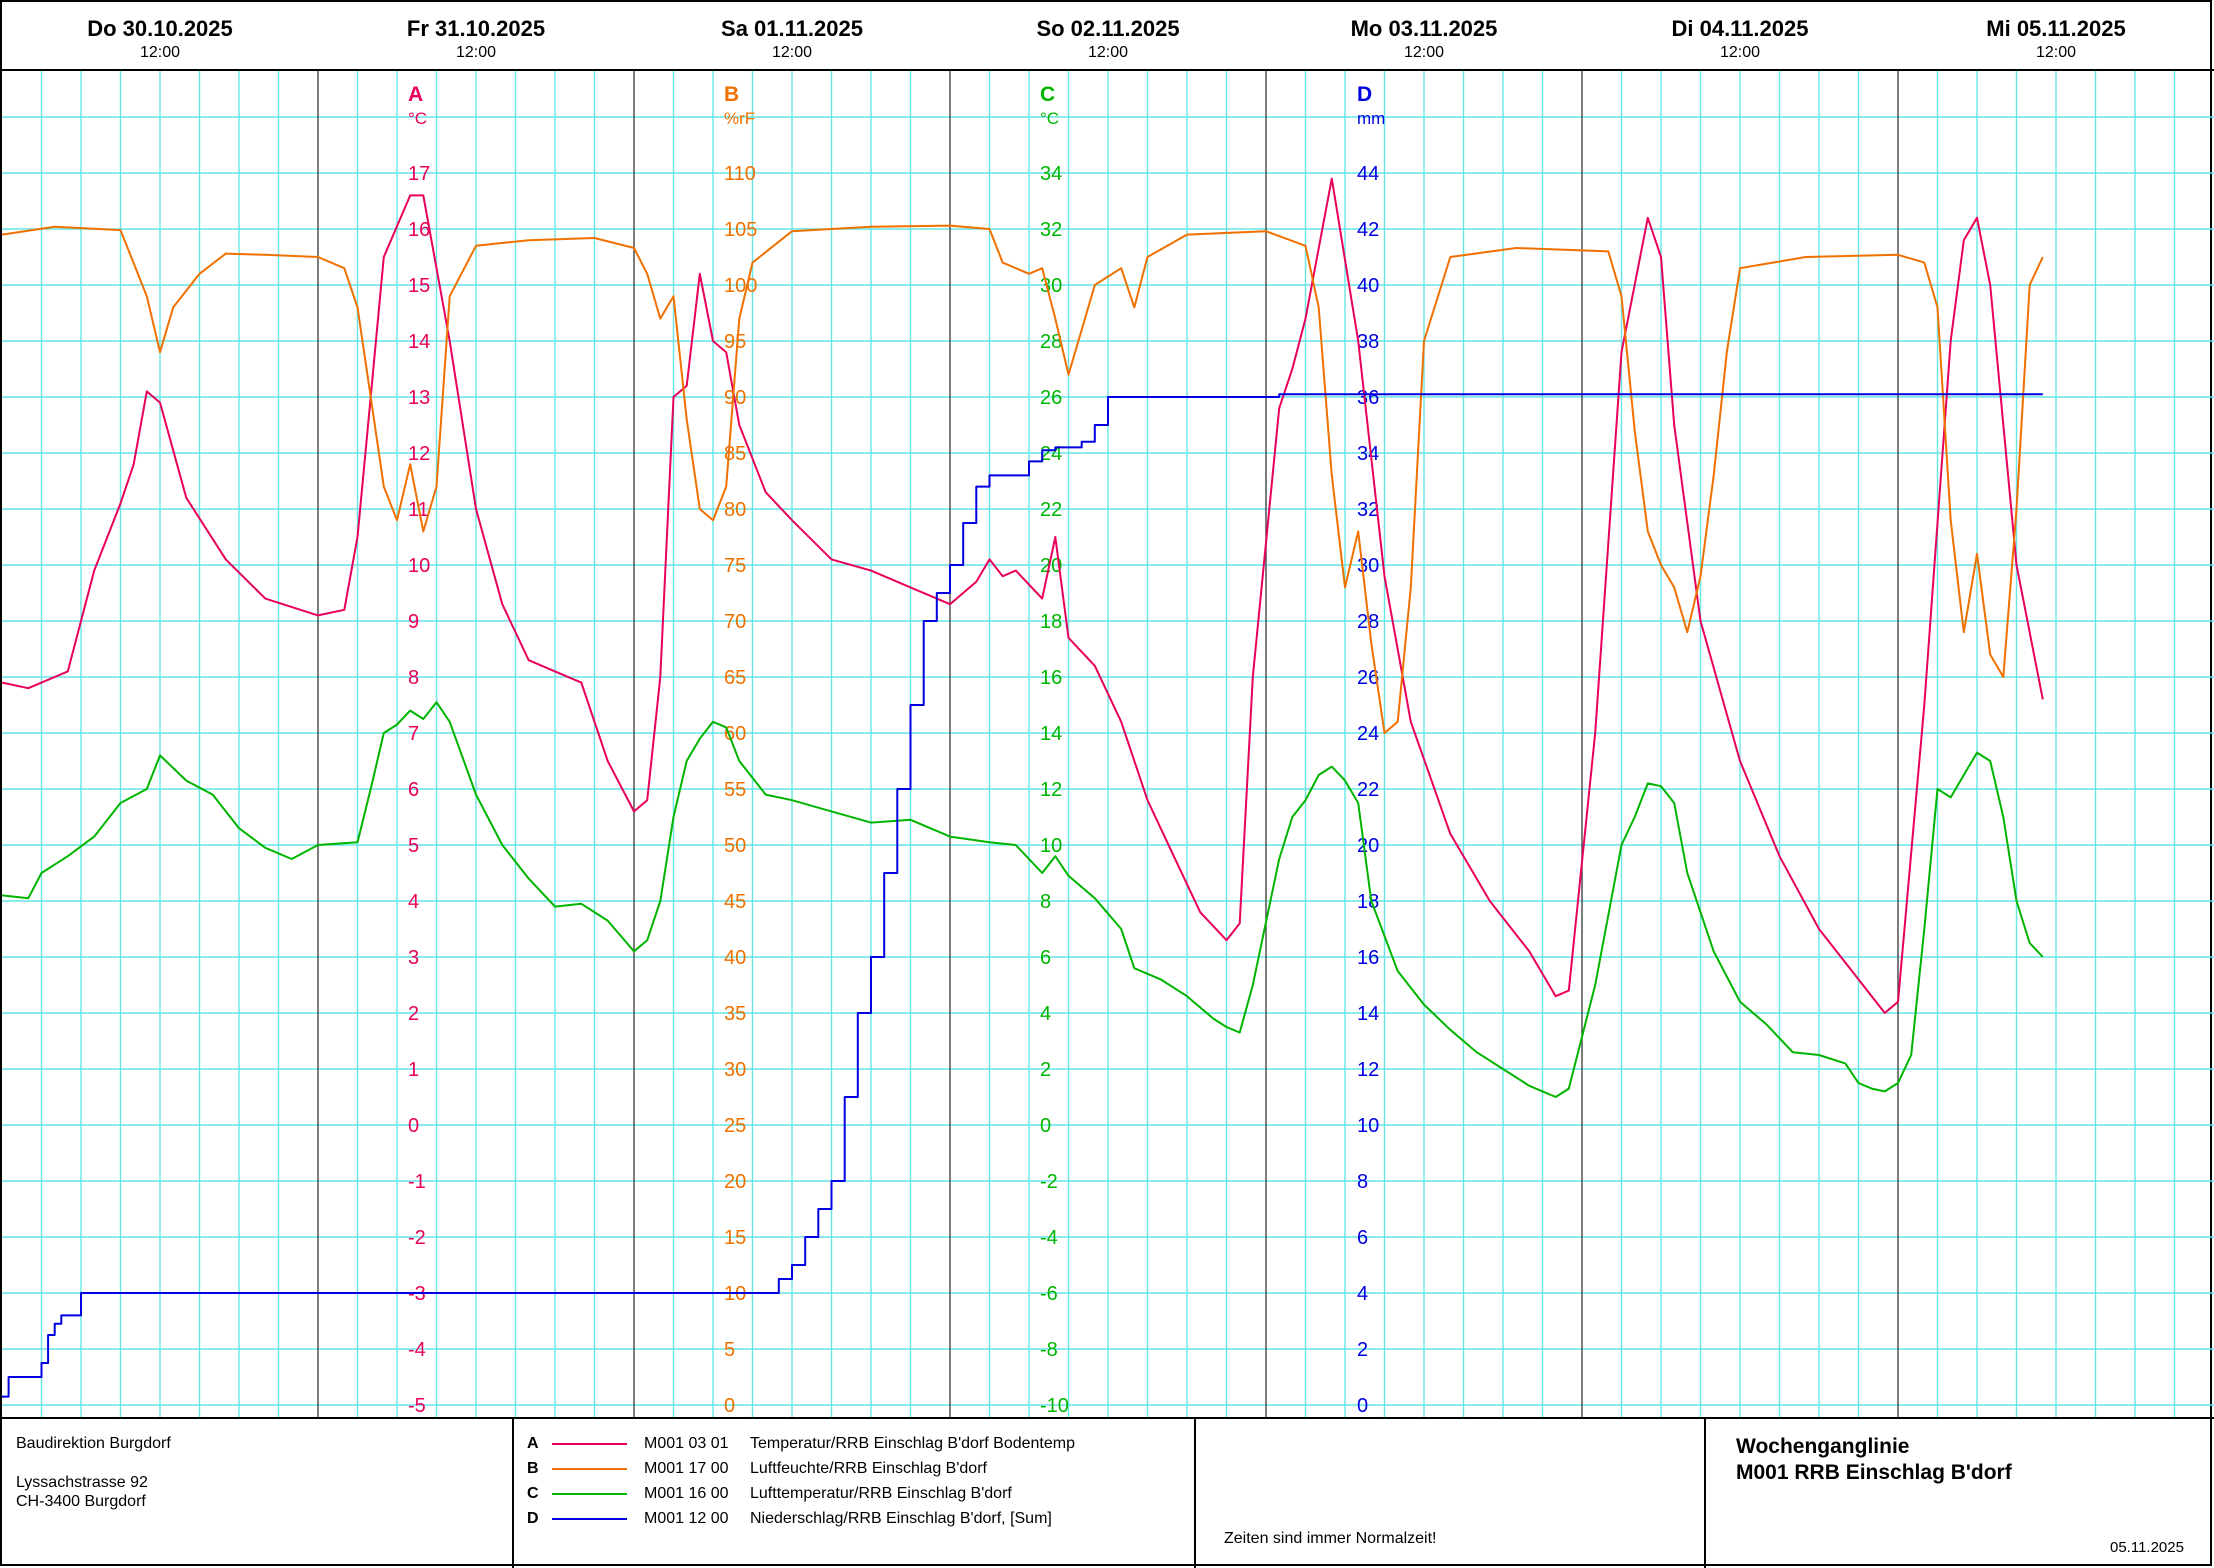  Describe the element at coordinates (1045, 958) in the screenshot. I see `axis-C-tick: 6` at that location.